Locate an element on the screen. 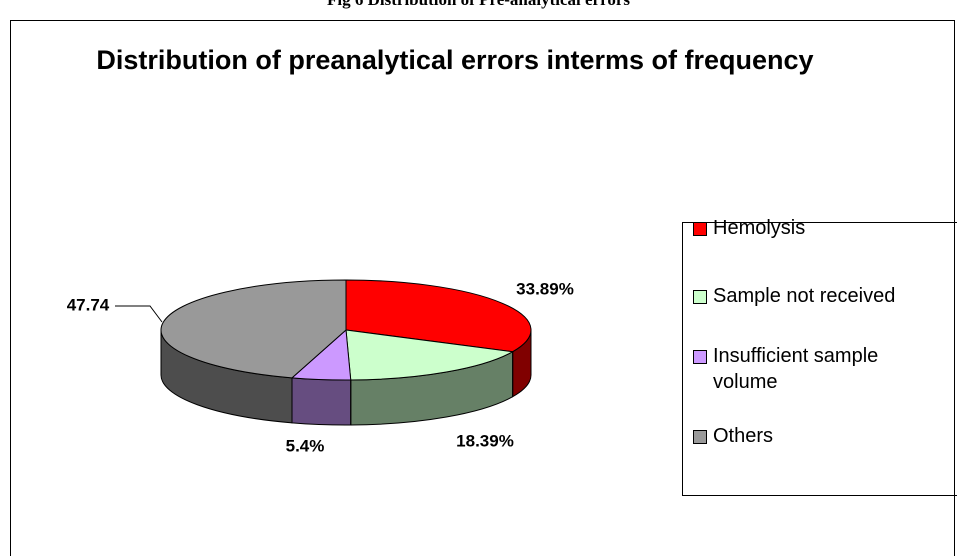 The height and width of the screenshot is (556, 957). legend-label: Sample not received is located at coordinates (804, 296).